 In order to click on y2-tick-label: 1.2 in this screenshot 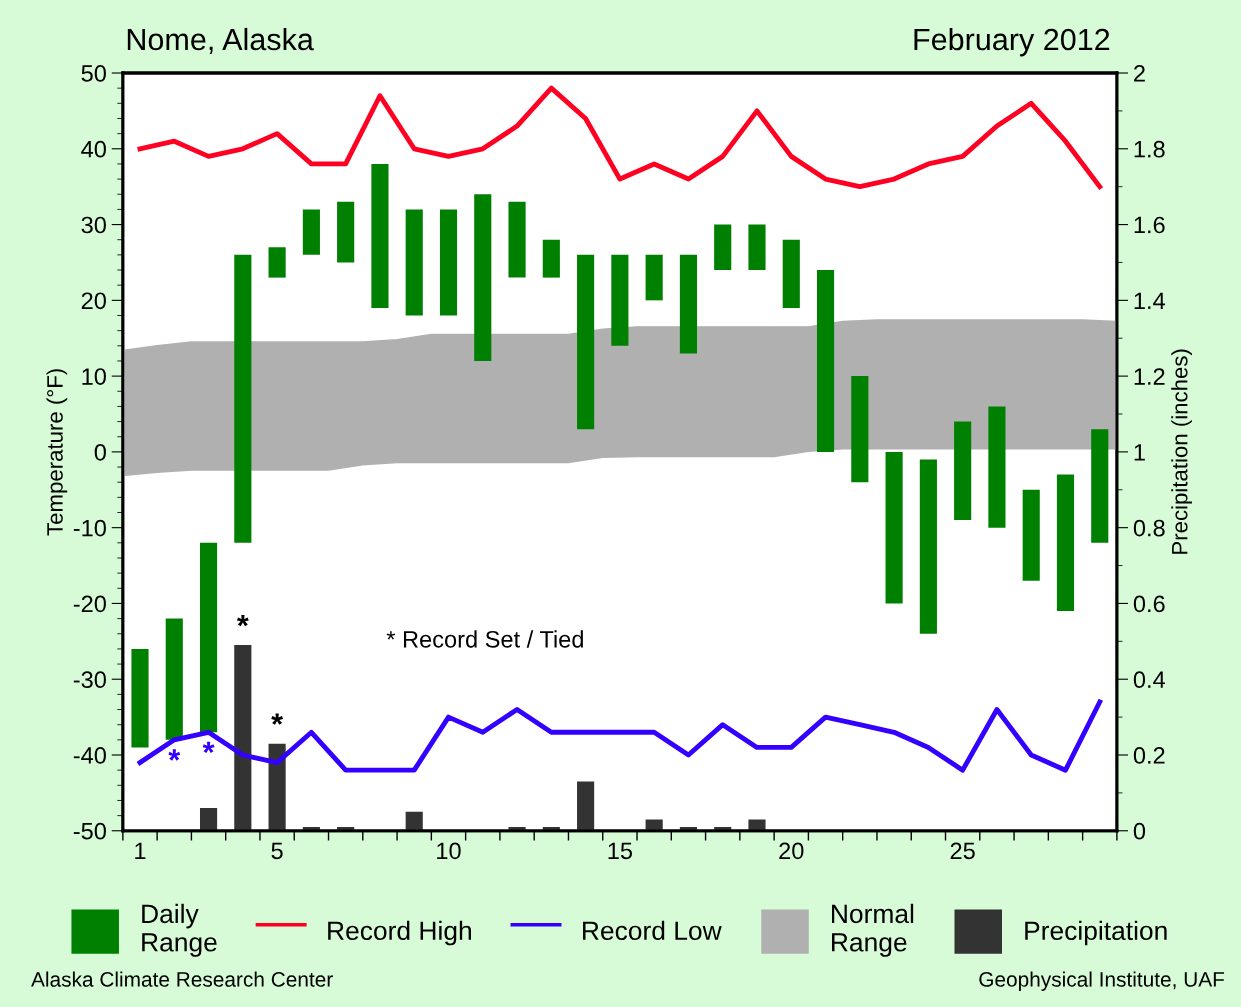, I will do `click(1149, 376)`.